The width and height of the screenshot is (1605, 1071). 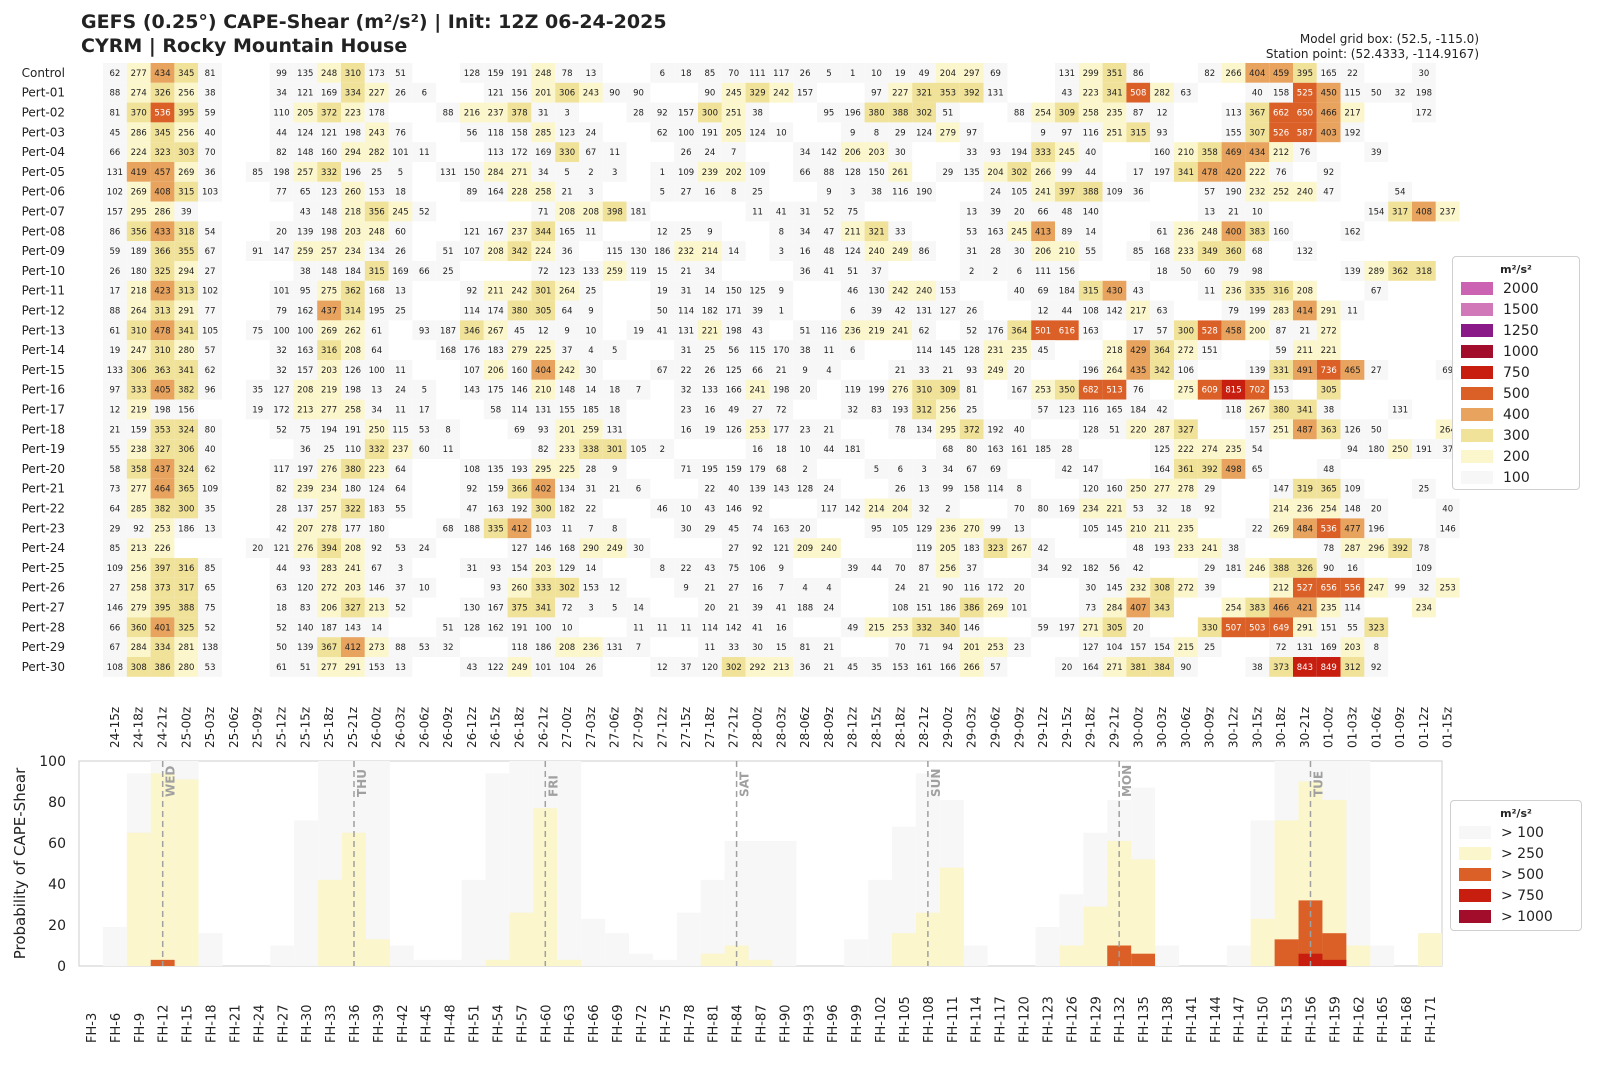 What do you see at coordinates (139, 252) in the screenshot?
I see `heatmap-cell-label: 189` at bounding box center [139, 252].